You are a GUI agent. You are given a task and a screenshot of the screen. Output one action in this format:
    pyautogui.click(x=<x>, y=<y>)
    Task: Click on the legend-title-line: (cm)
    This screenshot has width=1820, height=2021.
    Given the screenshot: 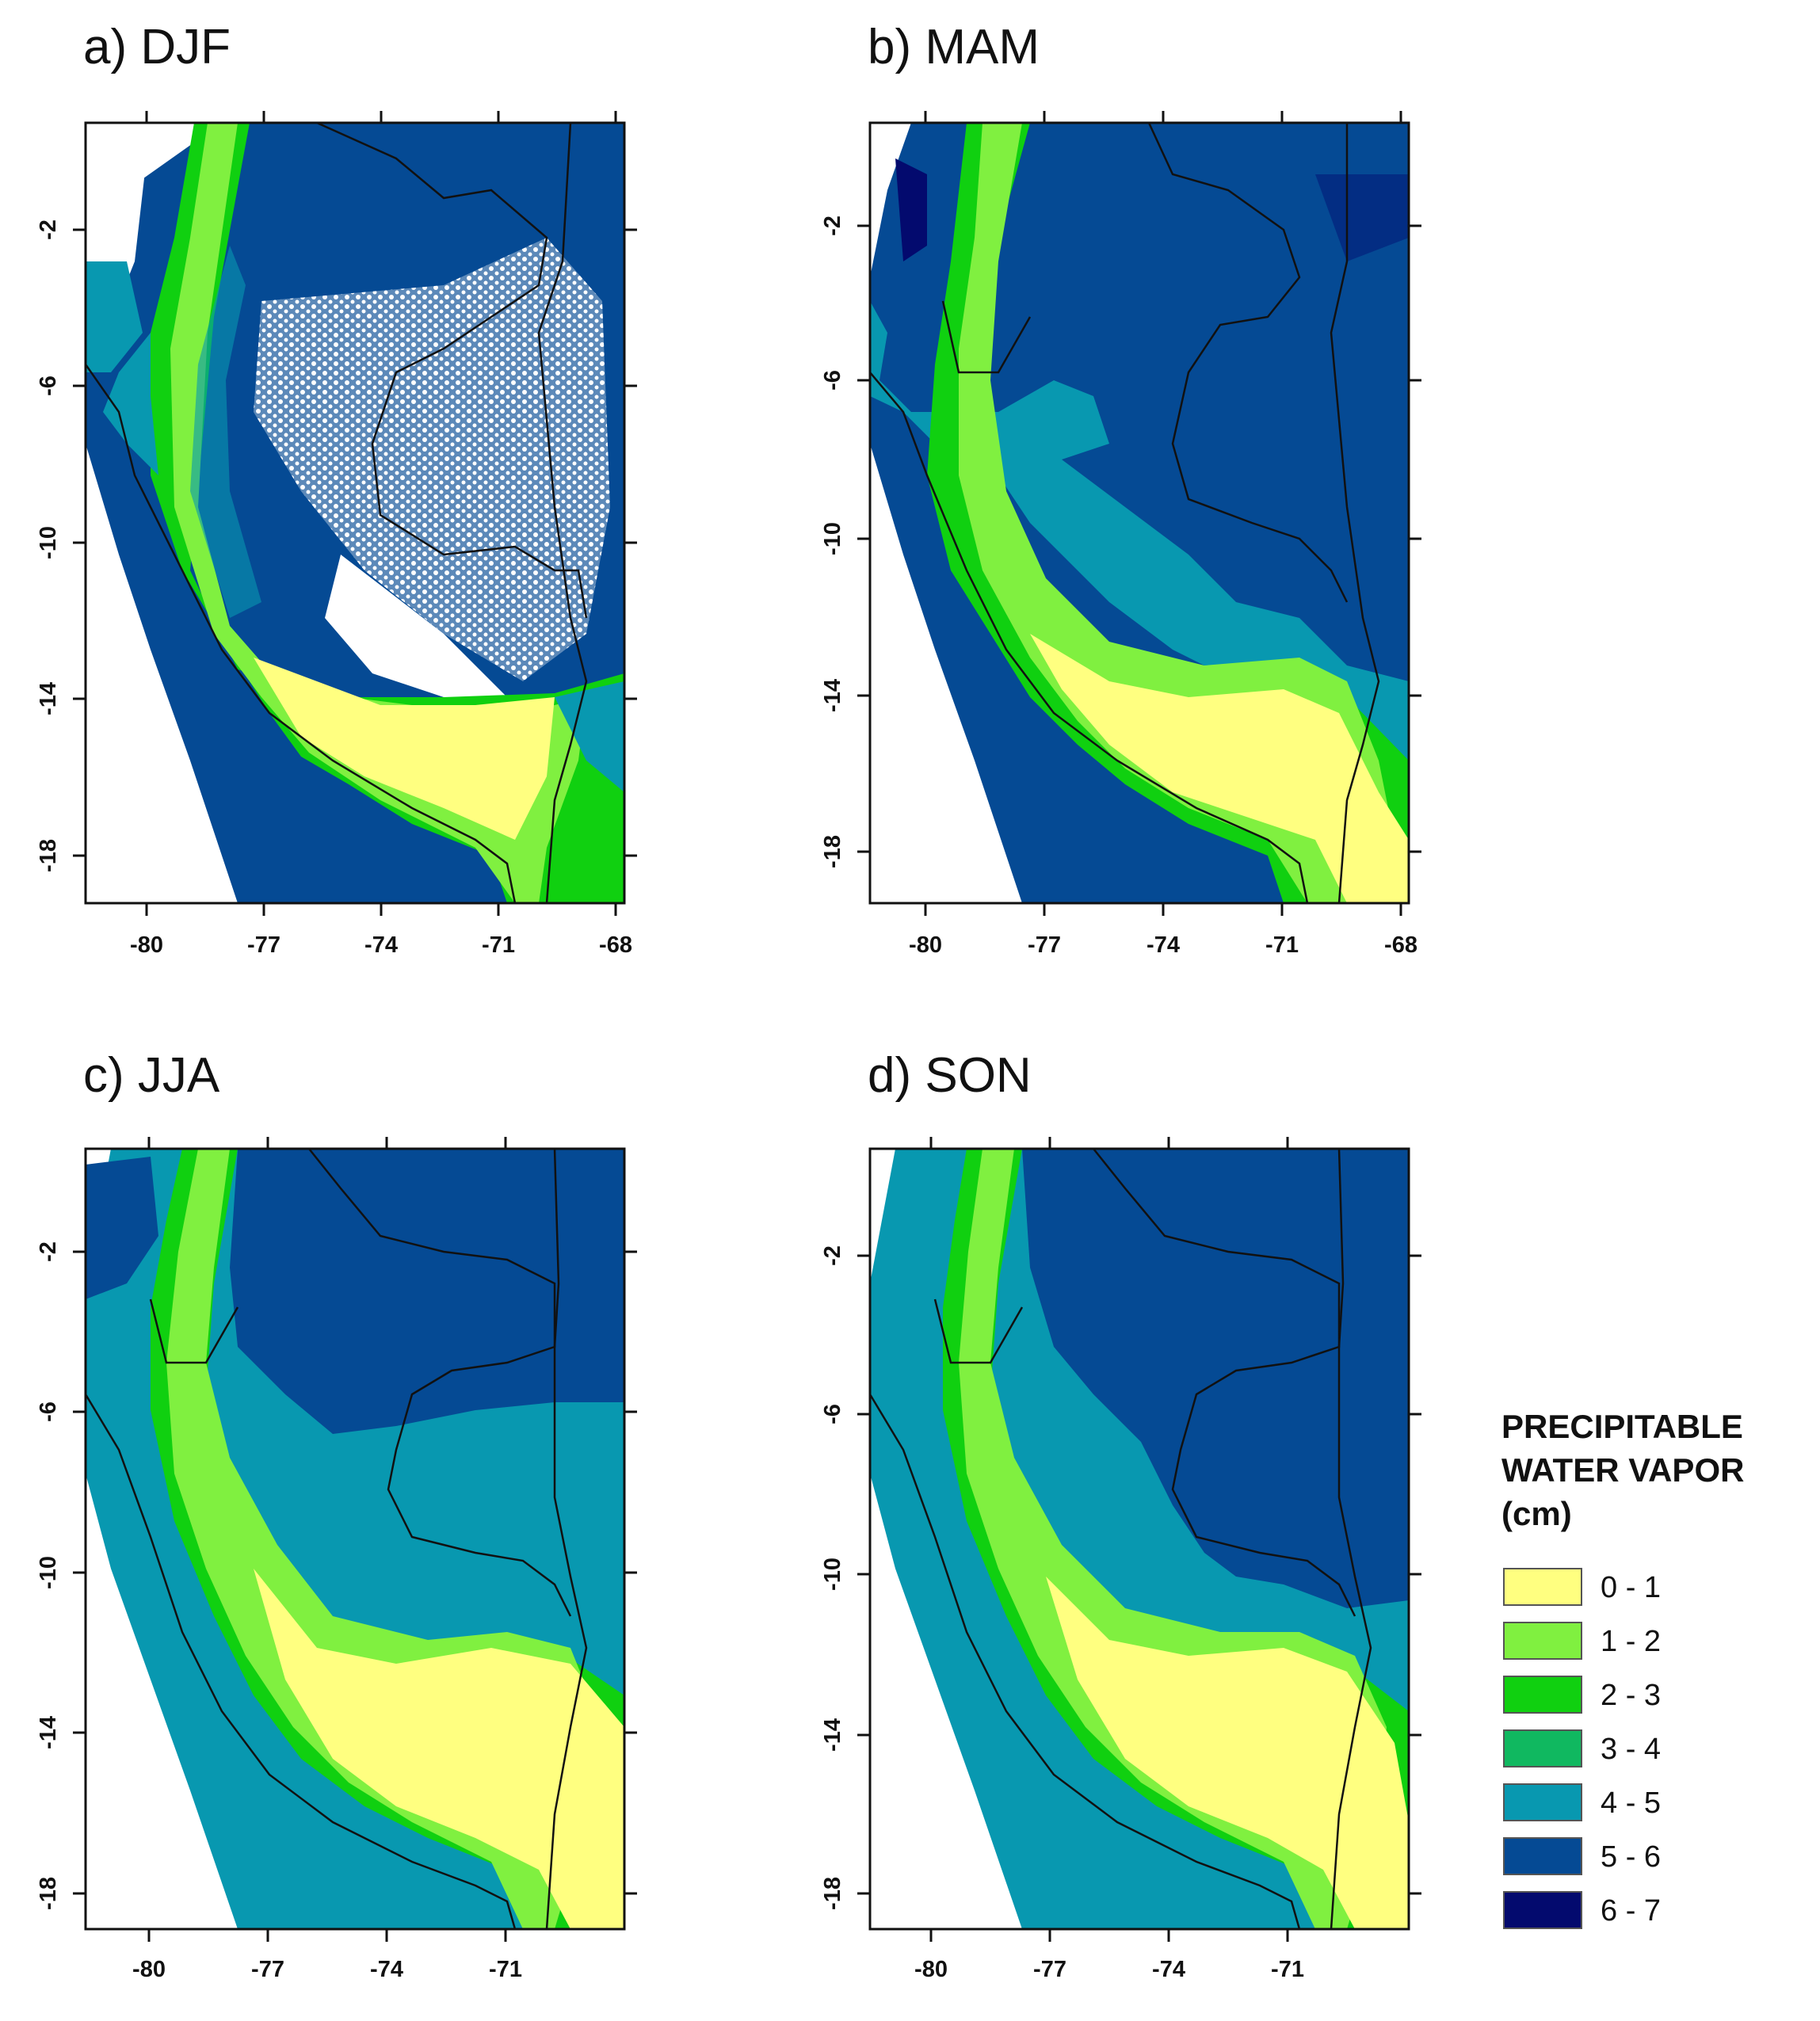 What is the action you would take?
    pyautogui.click(x=1536, y=1513)
    